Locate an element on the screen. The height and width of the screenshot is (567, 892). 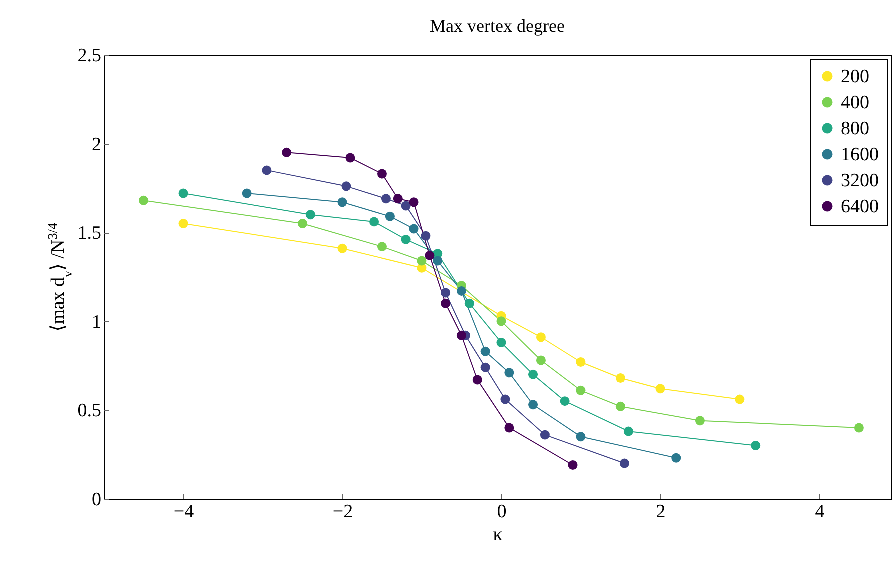
x-tick-label: 0 is located at coordinates (502, 512).